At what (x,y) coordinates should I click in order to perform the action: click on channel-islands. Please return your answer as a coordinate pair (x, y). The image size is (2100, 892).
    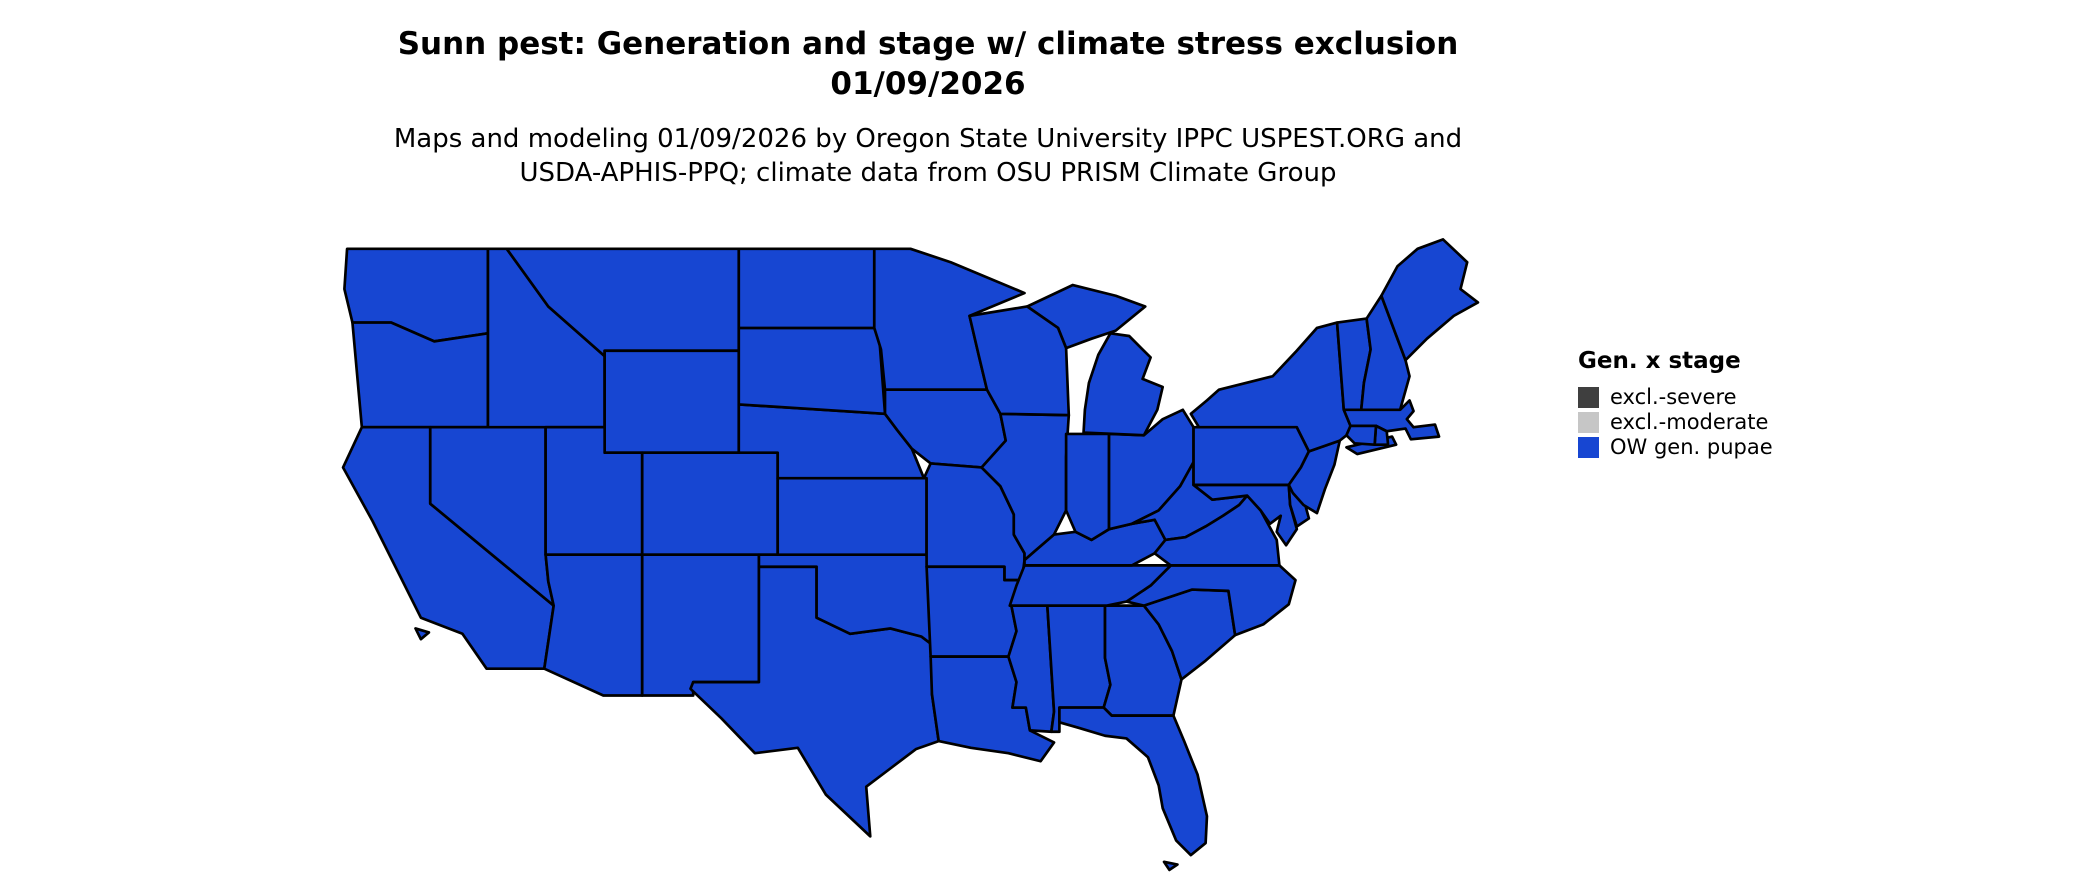
    Looking at the image, I should click on (422, 634).